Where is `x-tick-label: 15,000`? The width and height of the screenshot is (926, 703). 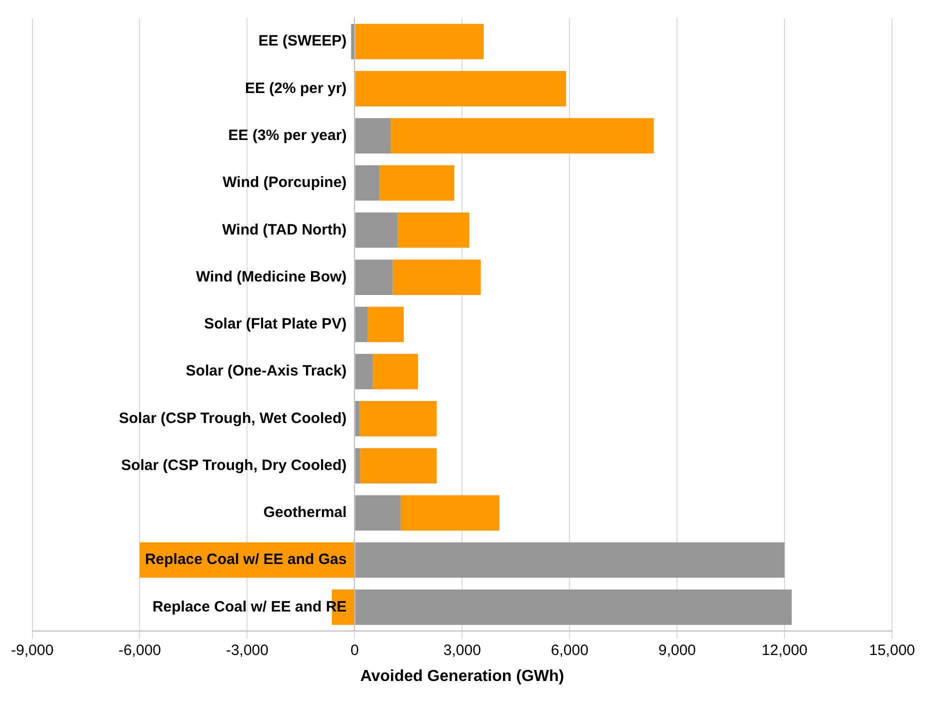
x-tick-label: 15,000 is located at coordinates (892, 650).